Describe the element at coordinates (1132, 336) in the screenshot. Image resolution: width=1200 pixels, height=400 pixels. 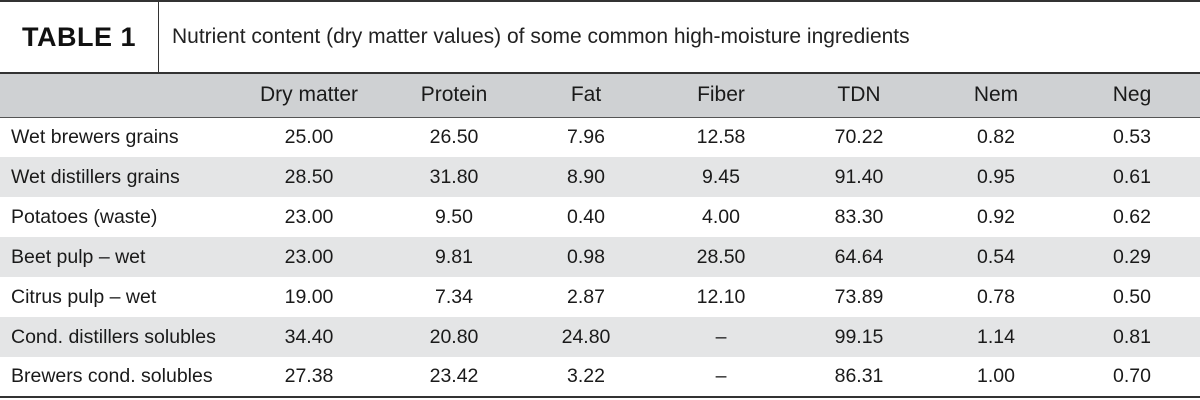
I see `neg-cell: 0.81` at that location.